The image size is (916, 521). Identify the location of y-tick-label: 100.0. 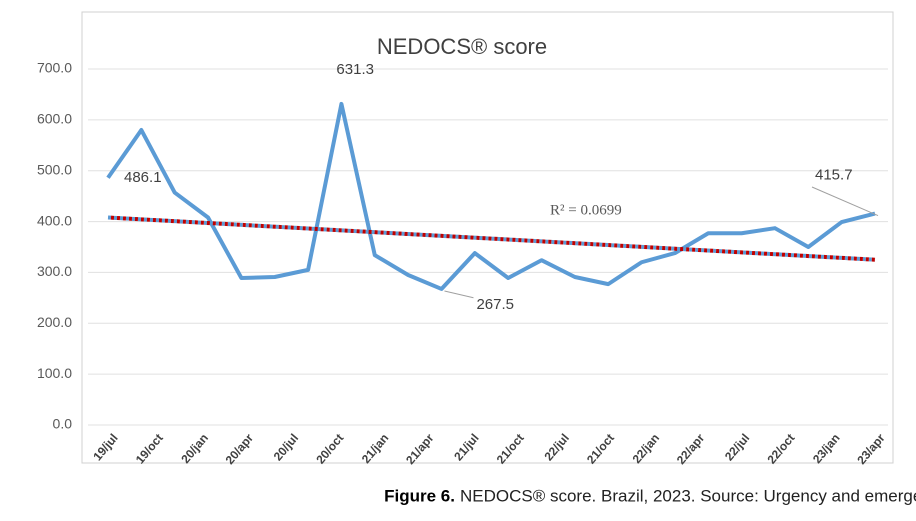
(54, 373).